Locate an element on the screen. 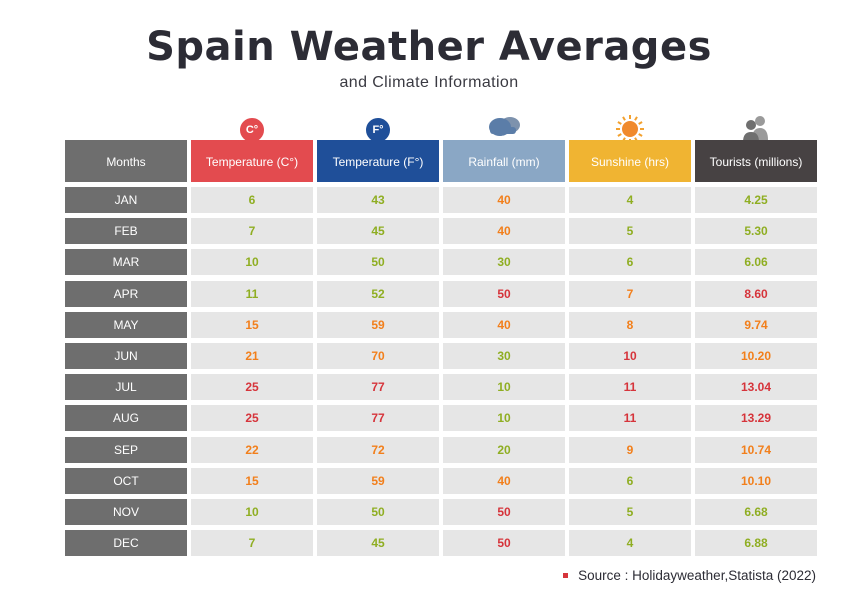 The width and height of the screenshot is (858, 600). source-bullet-icon is located at coordinates (566, 575).